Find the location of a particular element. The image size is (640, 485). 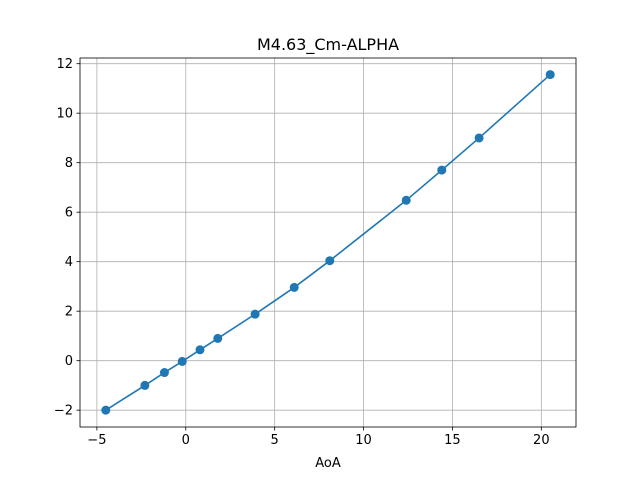

x-tick-label: 0 is located at coordinates (186, 440).